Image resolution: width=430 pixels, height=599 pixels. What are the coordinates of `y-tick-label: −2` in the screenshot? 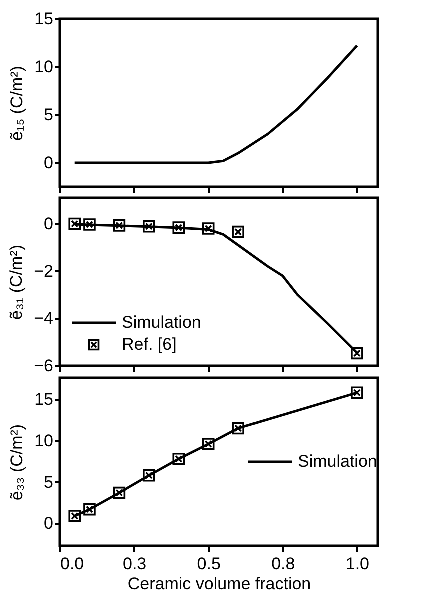 It's located at (44, 271).